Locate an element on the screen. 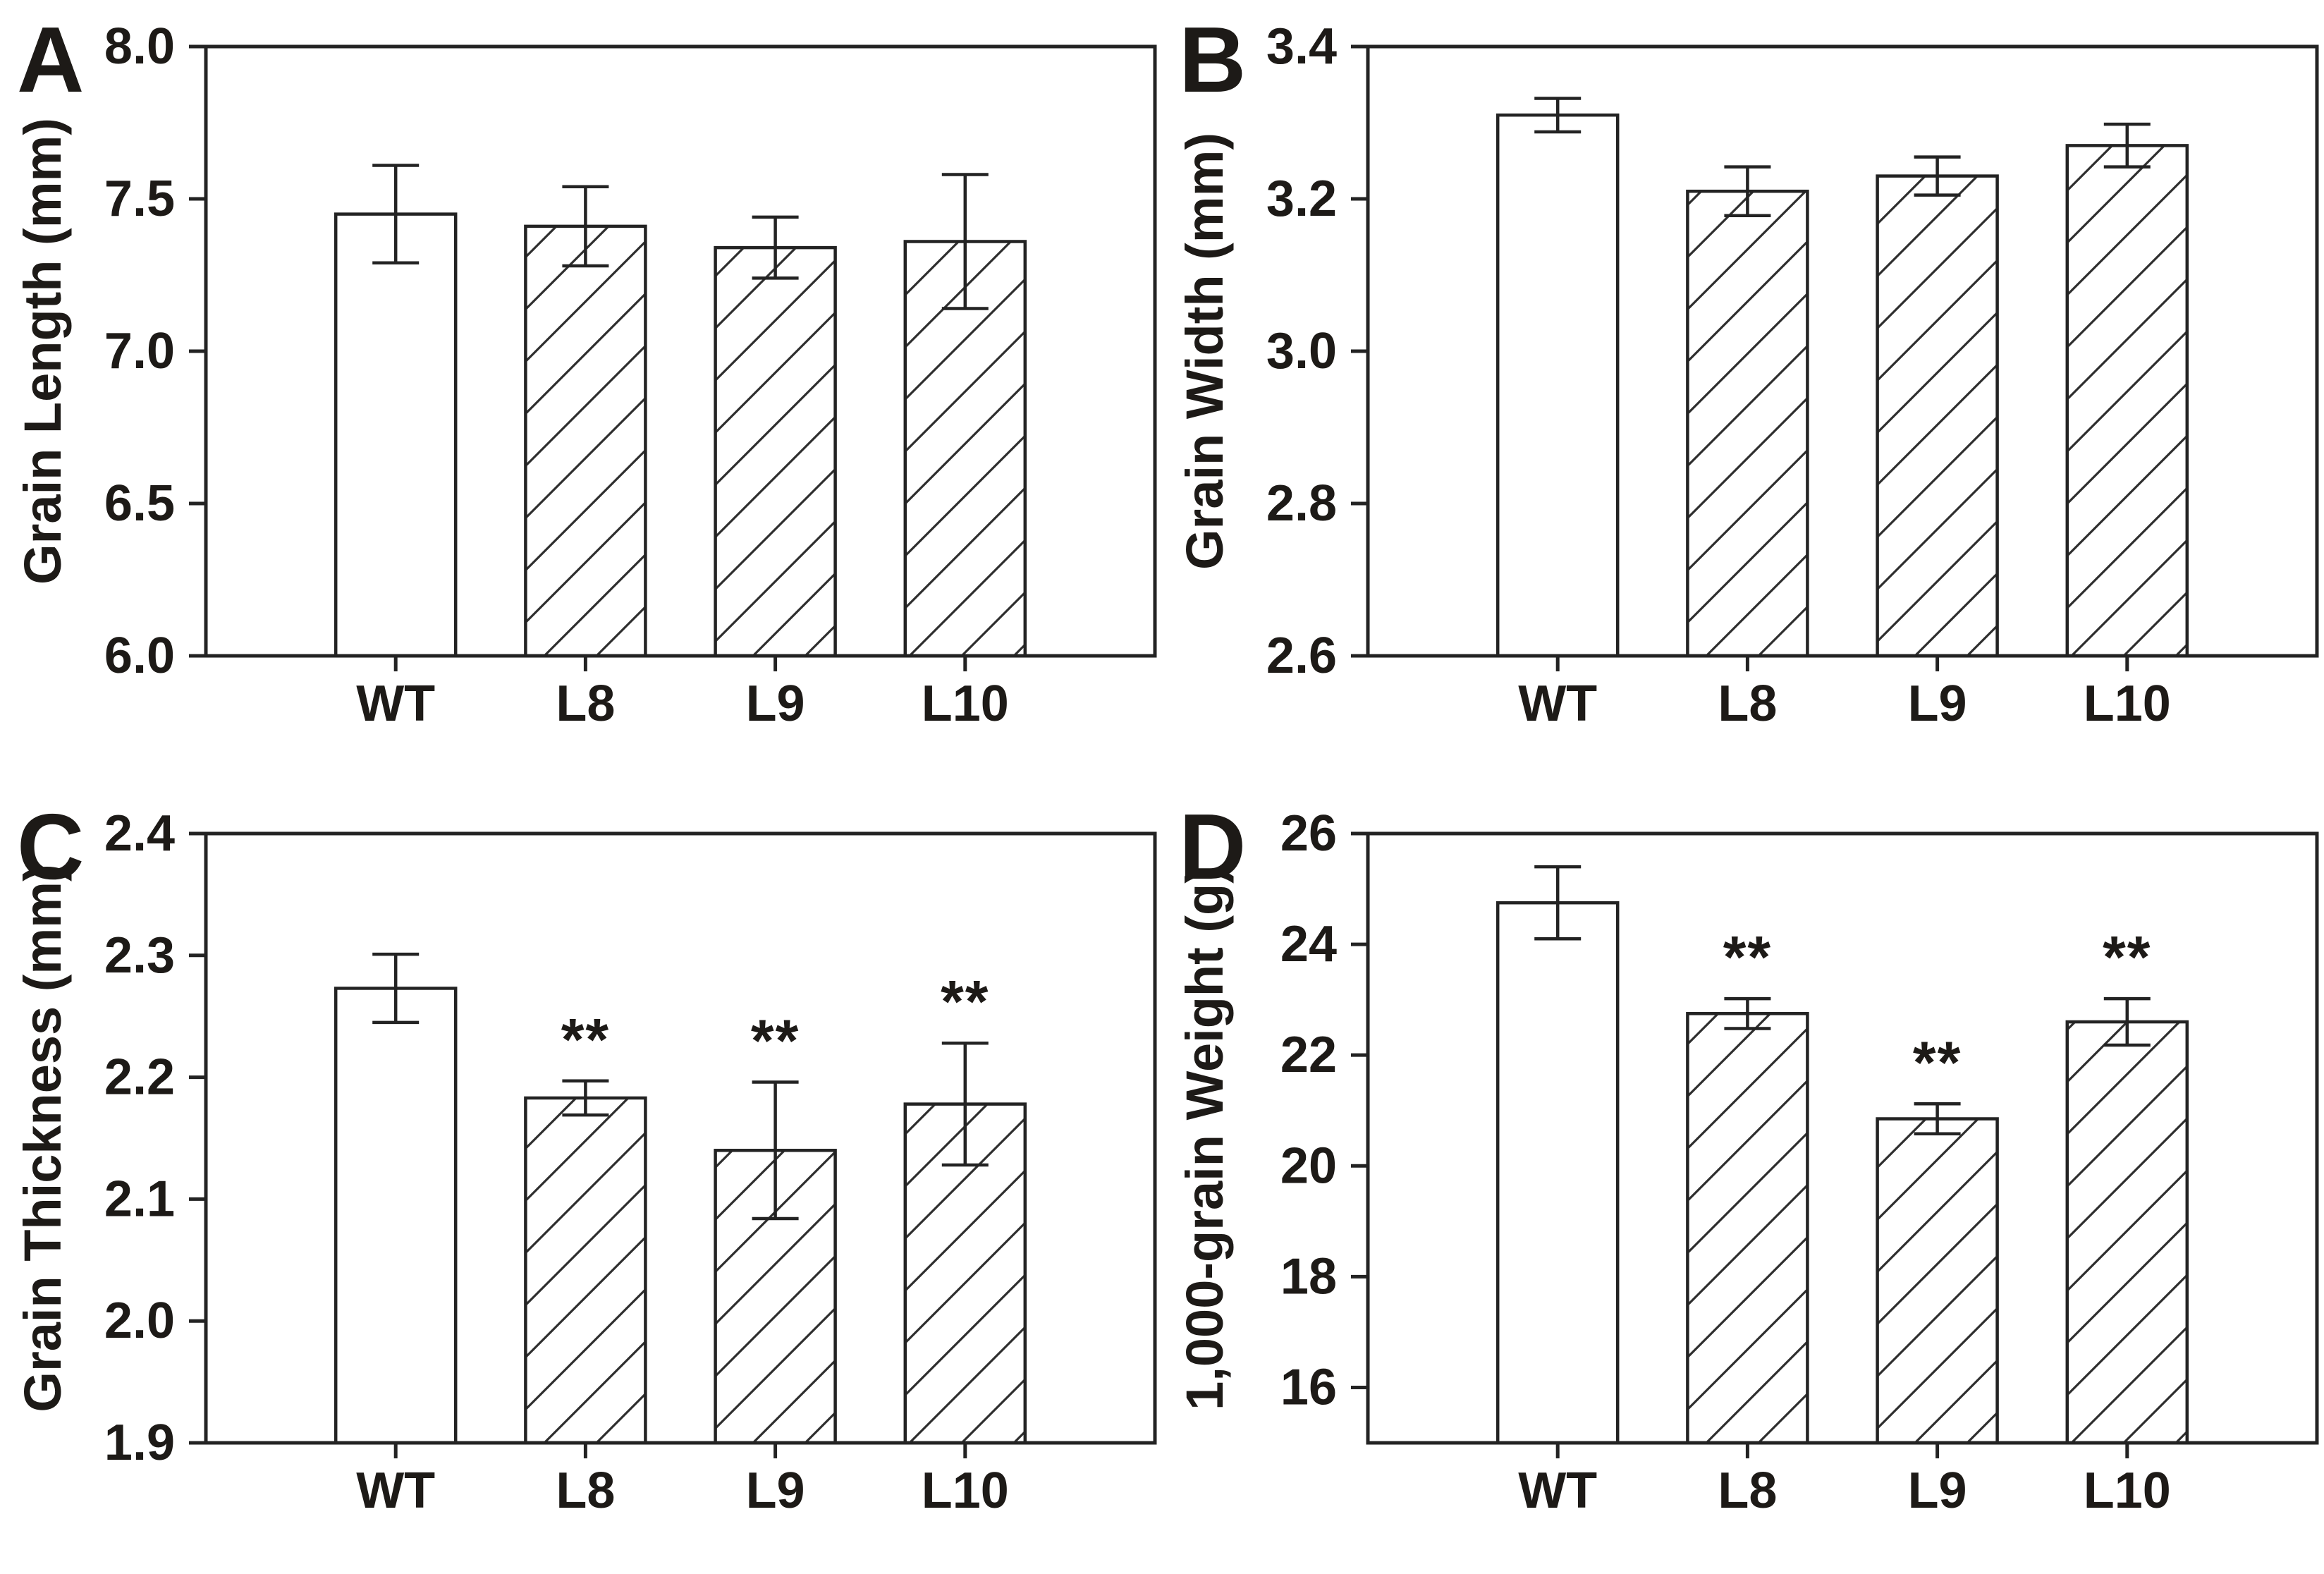 The width and height of the screenshot is (2324, 1574). y-tick-label: 24 is located at coordinates (1308, 944).